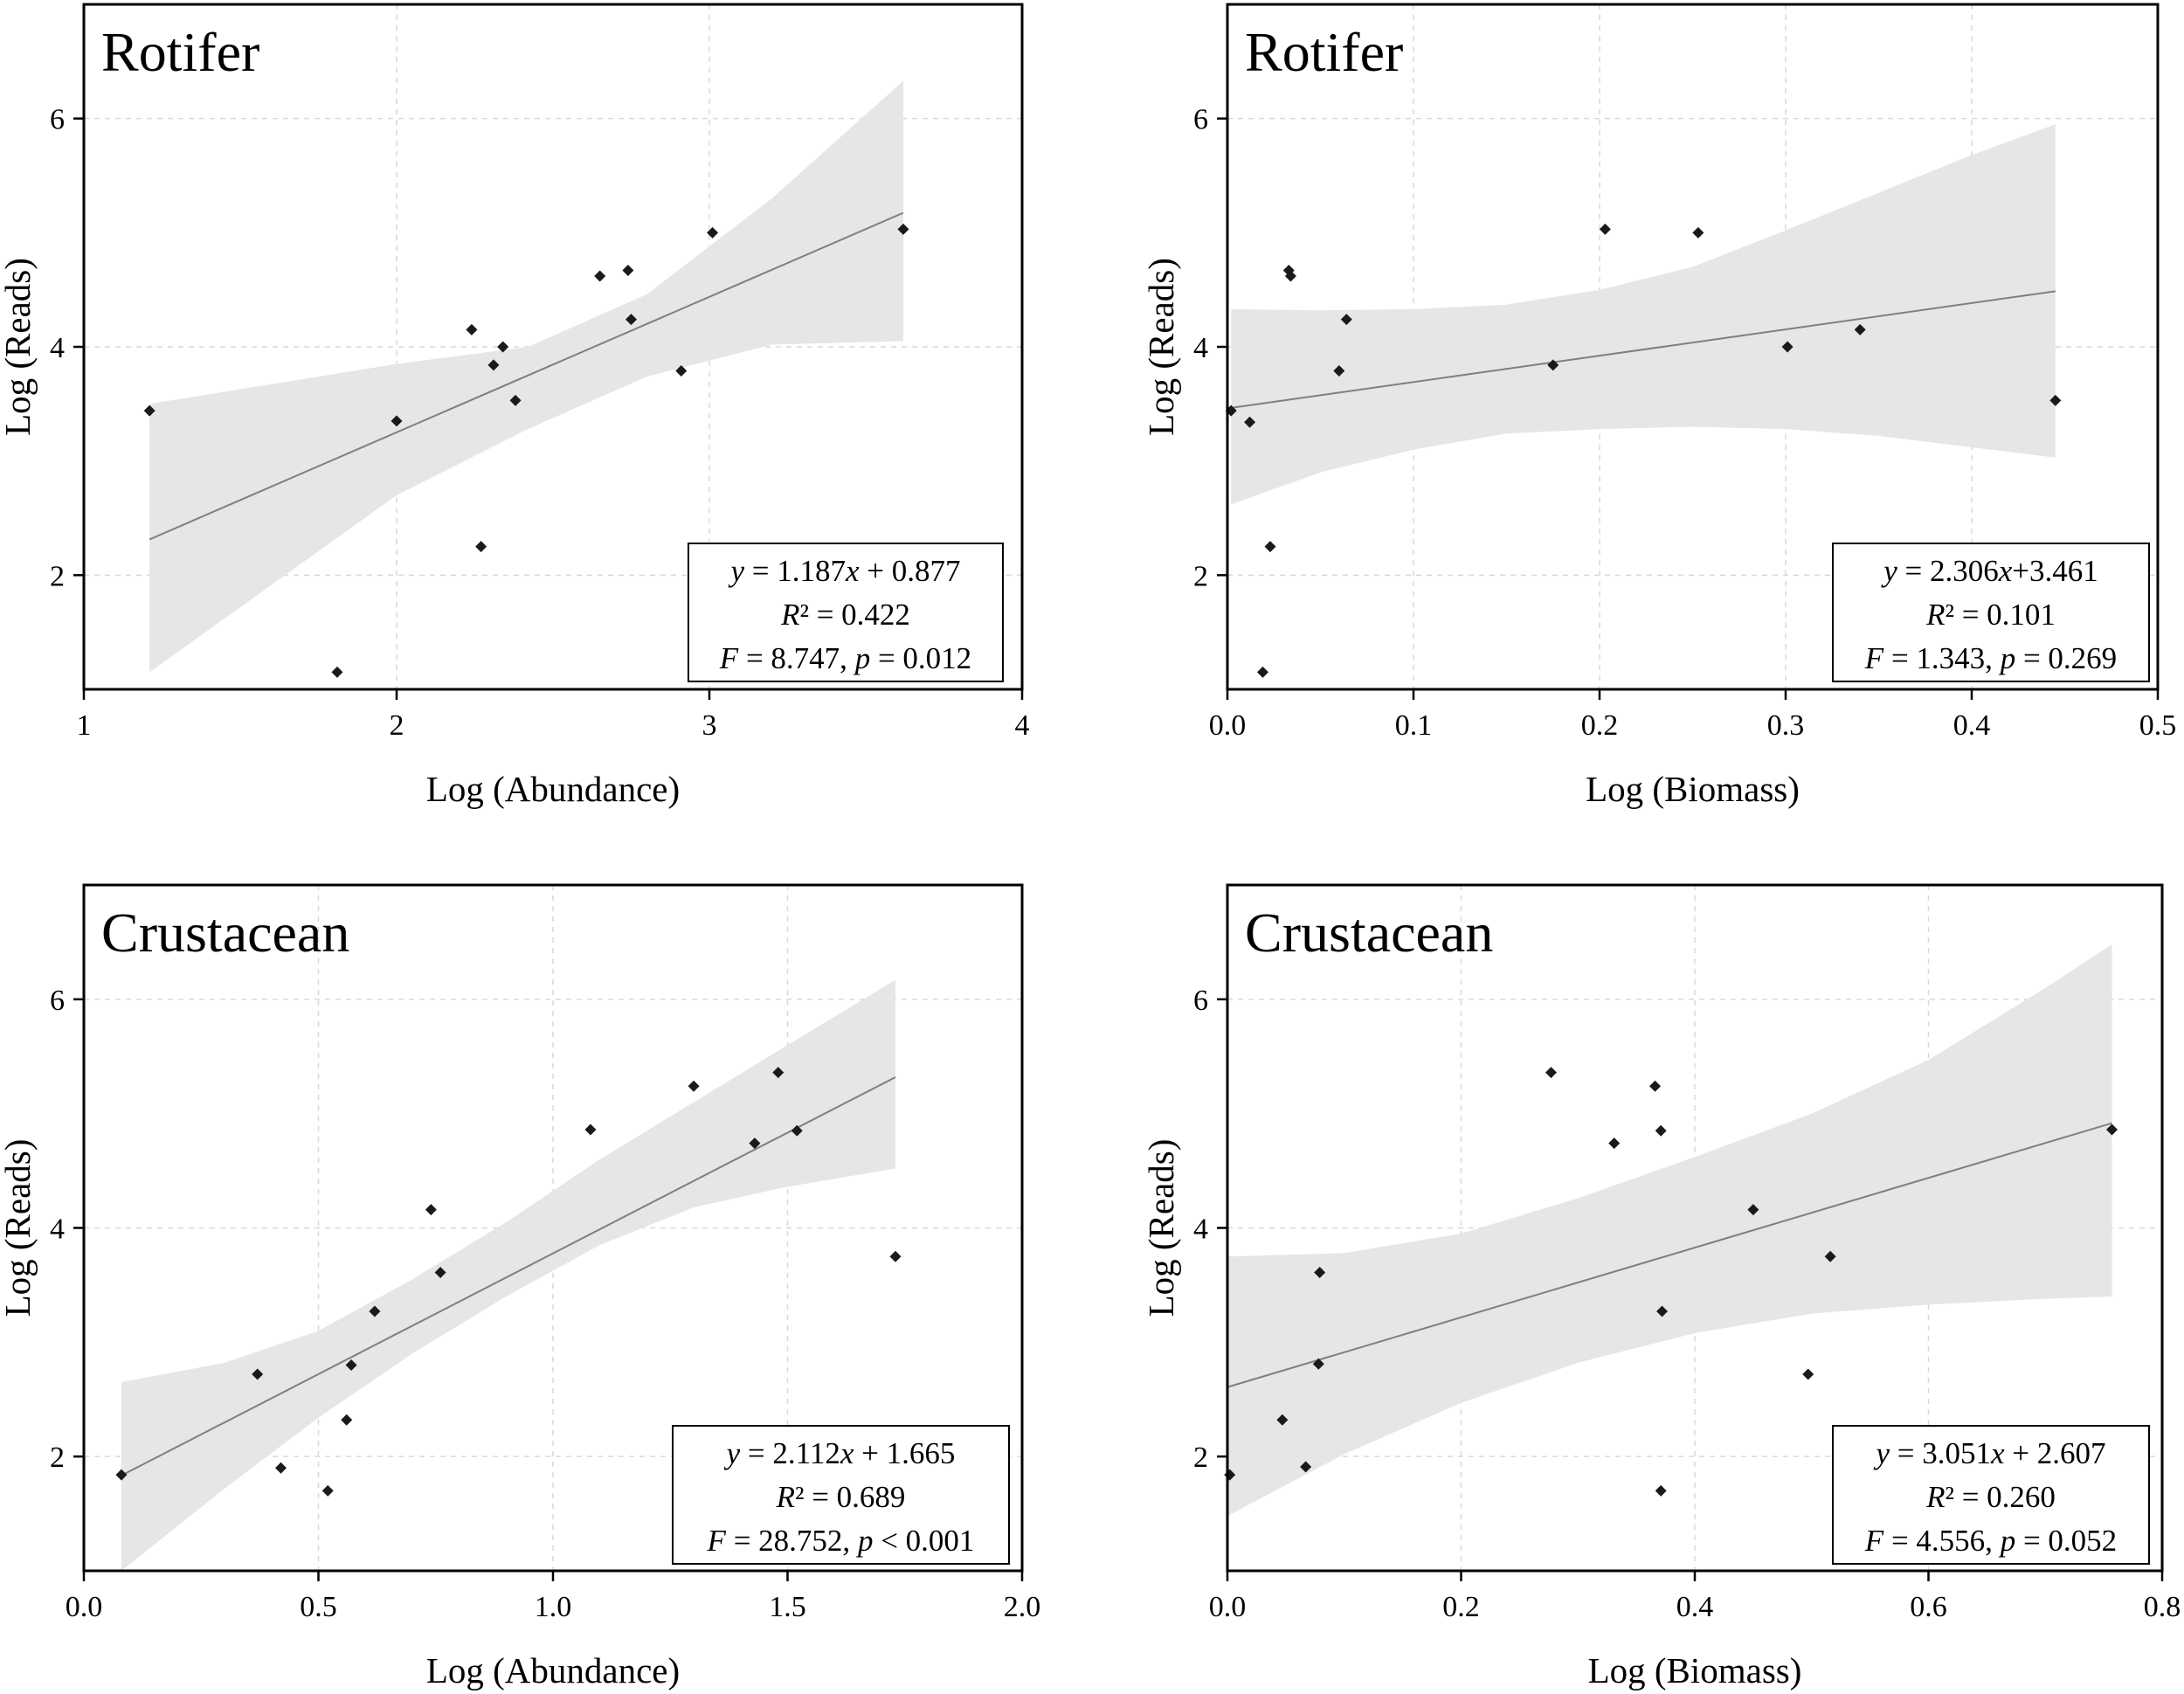 The width and height of the screenshot is (2184, 1694). What do you see at coordinates (553, 1607) in the screenshot?
I see `x-tick-label: 1.0` at bounding box center [553, 1607].